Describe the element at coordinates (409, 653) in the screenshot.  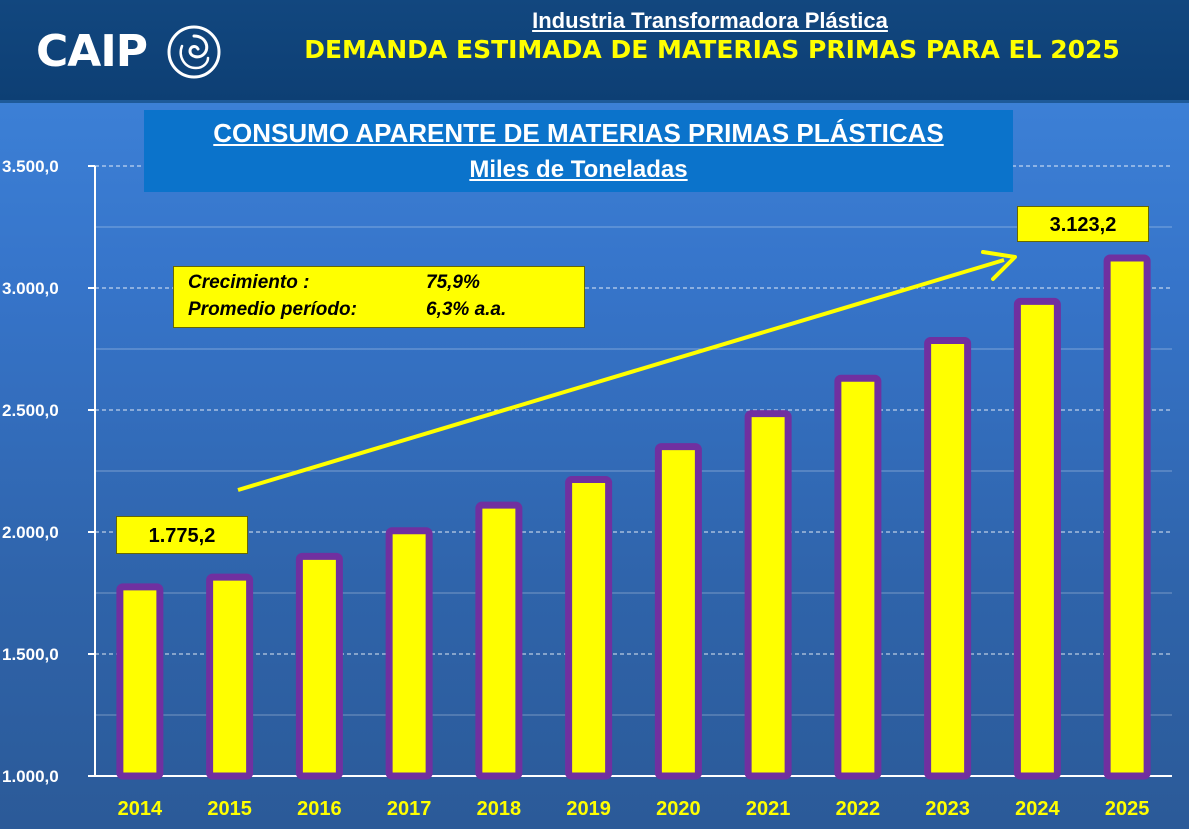
I see `bar-2017` at that location.